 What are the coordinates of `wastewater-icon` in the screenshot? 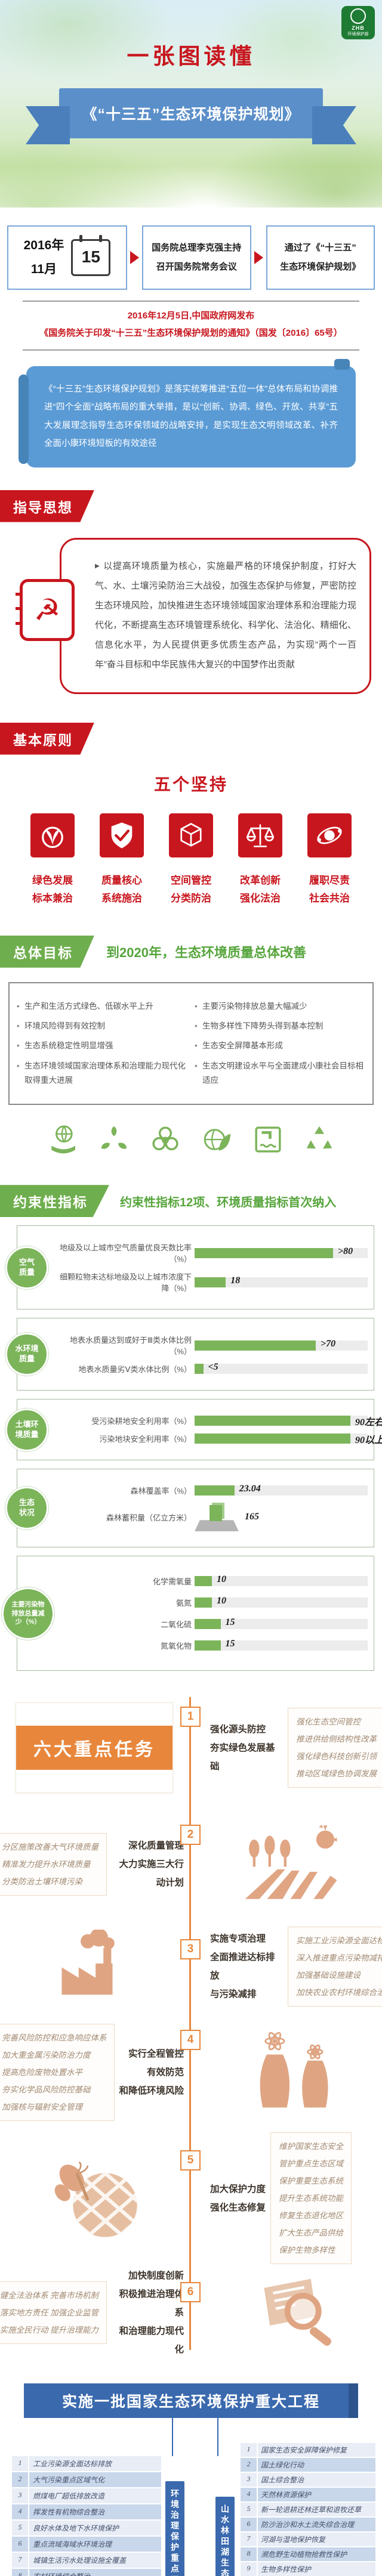 It's located at (268, 1141).